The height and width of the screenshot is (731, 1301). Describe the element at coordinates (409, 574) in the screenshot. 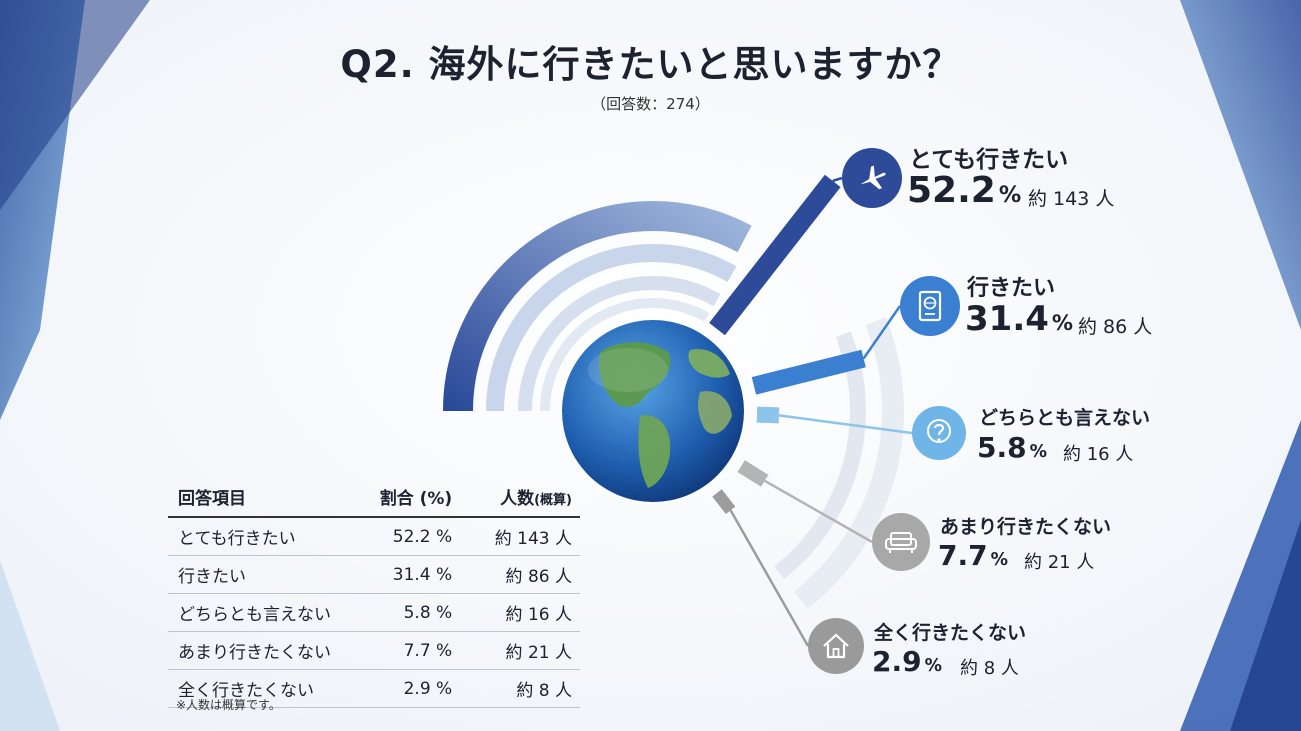

I see `table-cell-ratio: 31.4 %` at that location.